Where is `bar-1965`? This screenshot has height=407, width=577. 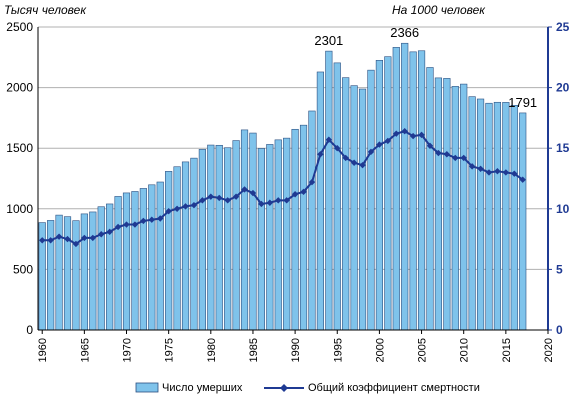
bar-1965 is located at coordinates (84, 272).